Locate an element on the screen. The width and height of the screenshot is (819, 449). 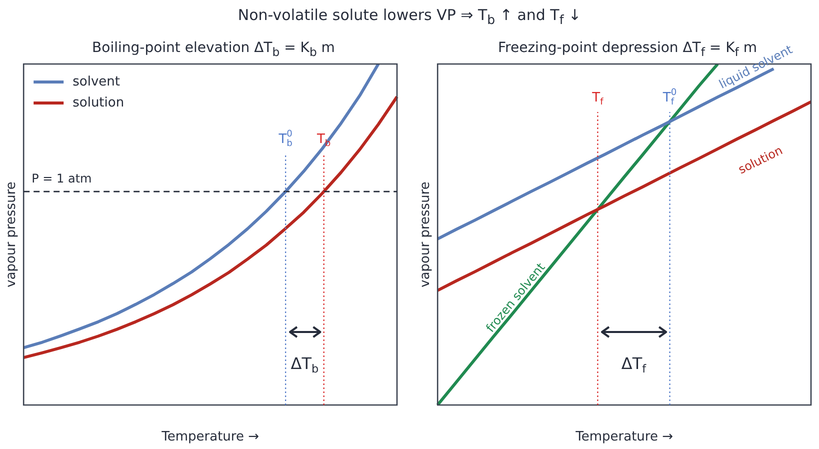
legend-label: solvent is located at coordinates (96, 82).